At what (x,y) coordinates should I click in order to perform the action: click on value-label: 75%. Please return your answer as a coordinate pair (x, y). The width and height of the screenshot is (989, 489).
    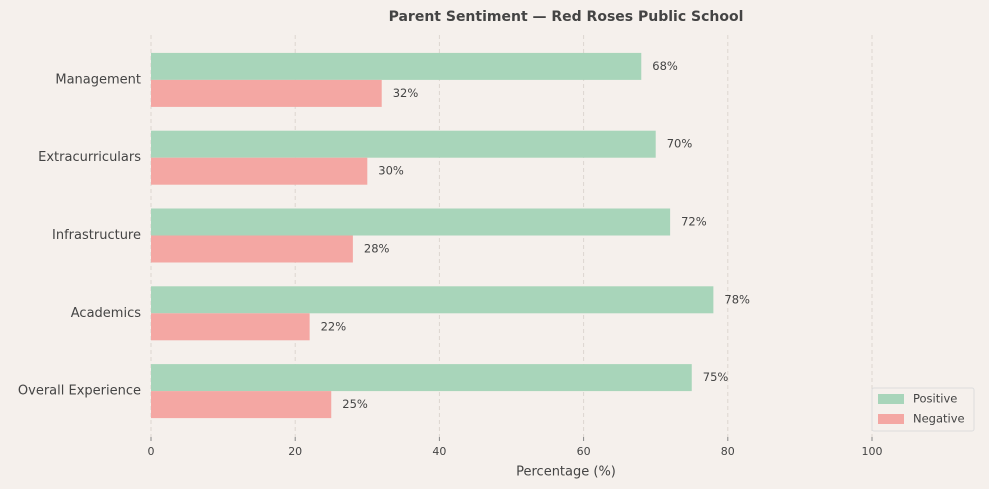
    Looking at the image, I should click on (716, 377).